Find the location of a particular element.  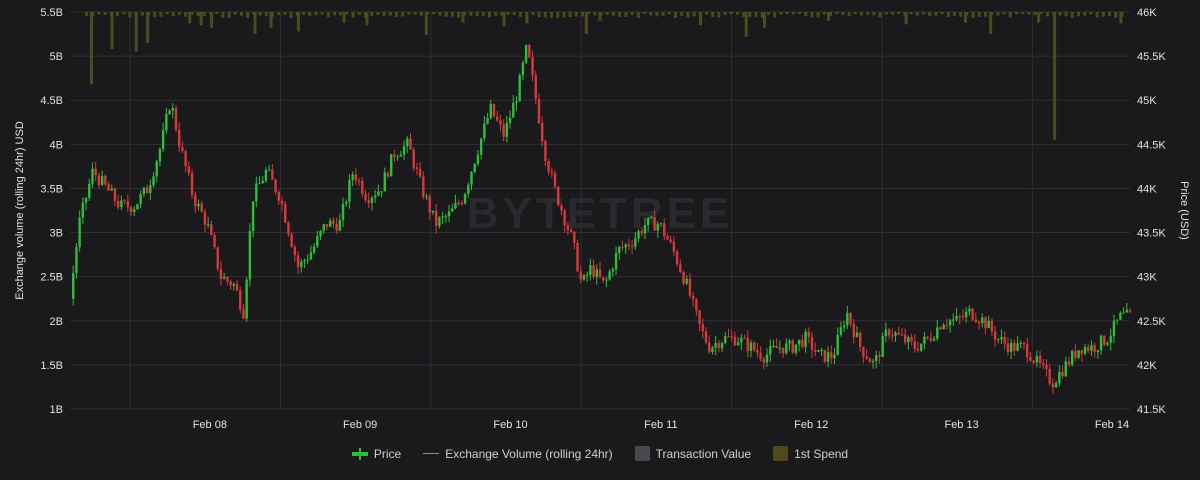

legend-item-1st-spend: 1st Spend is located at coordinates (810, 453).